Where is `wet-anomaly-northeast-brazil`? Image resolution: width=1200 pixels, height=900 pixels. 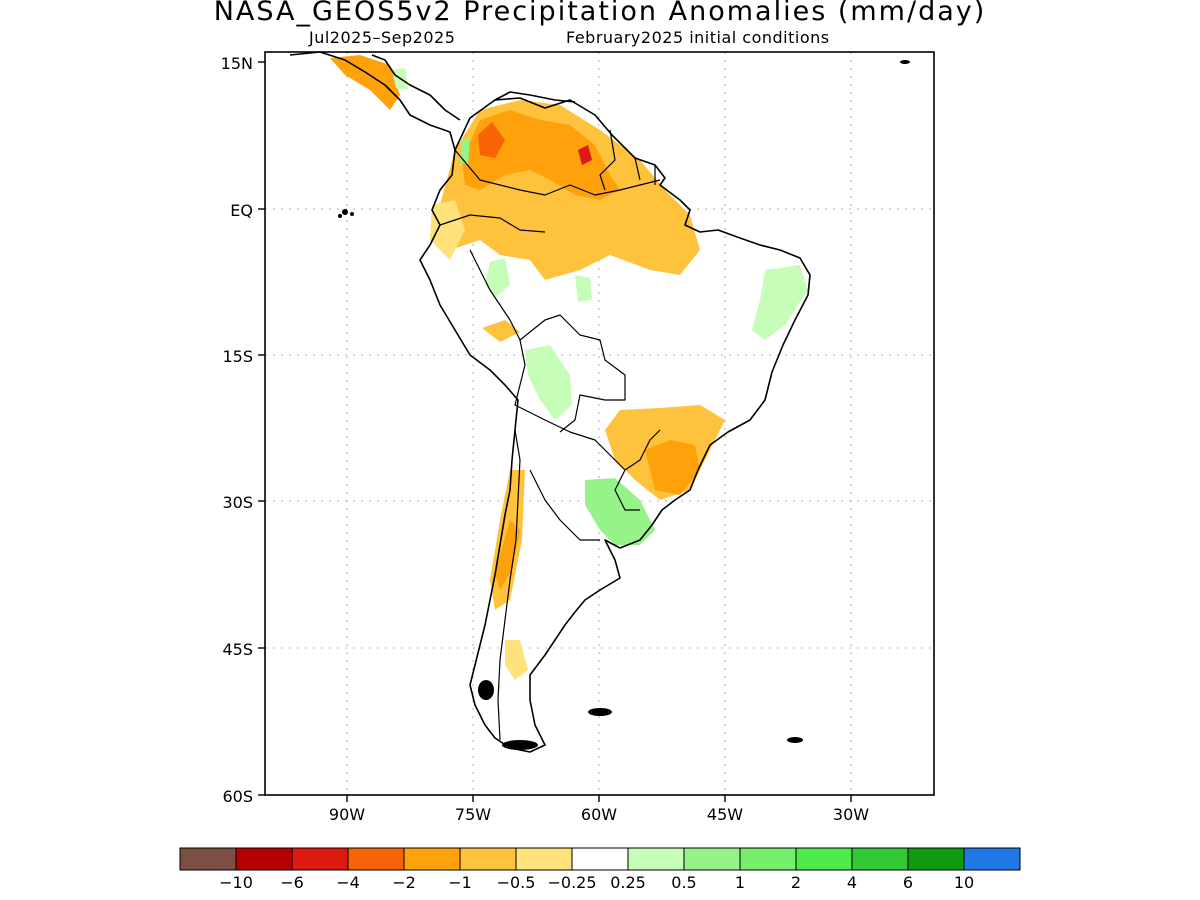
wet-anomaly-northeast-brazil is located at coordinates (780, 302).